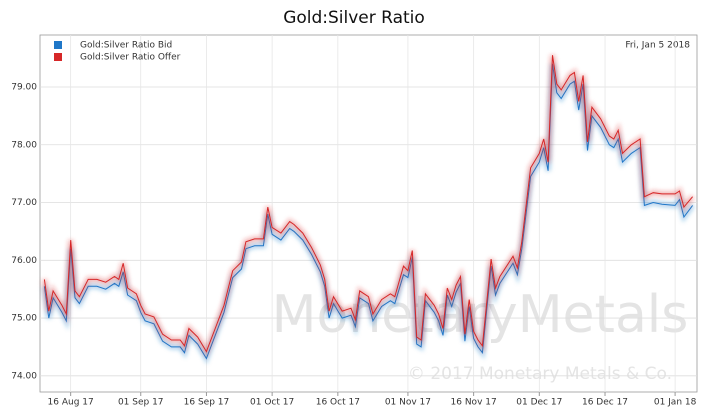 The height and width of the screenshot is (408, 708). I want to click on x-tick-label: 01 Nov 17, so click(408, 403).